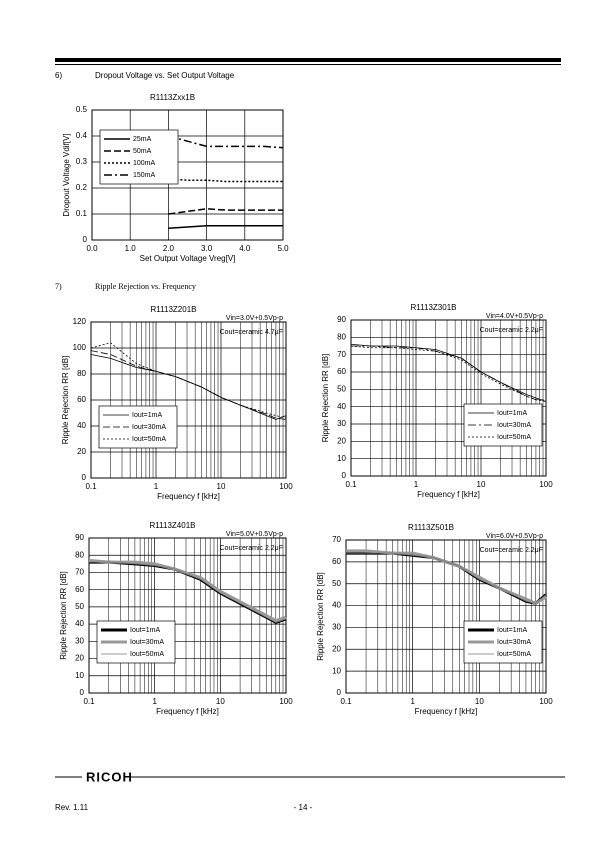 The height and width of the screenshot is (842, 595). Describe the element at coordinates (308, 60) in the screenshot. I see `header-rule` at that location.